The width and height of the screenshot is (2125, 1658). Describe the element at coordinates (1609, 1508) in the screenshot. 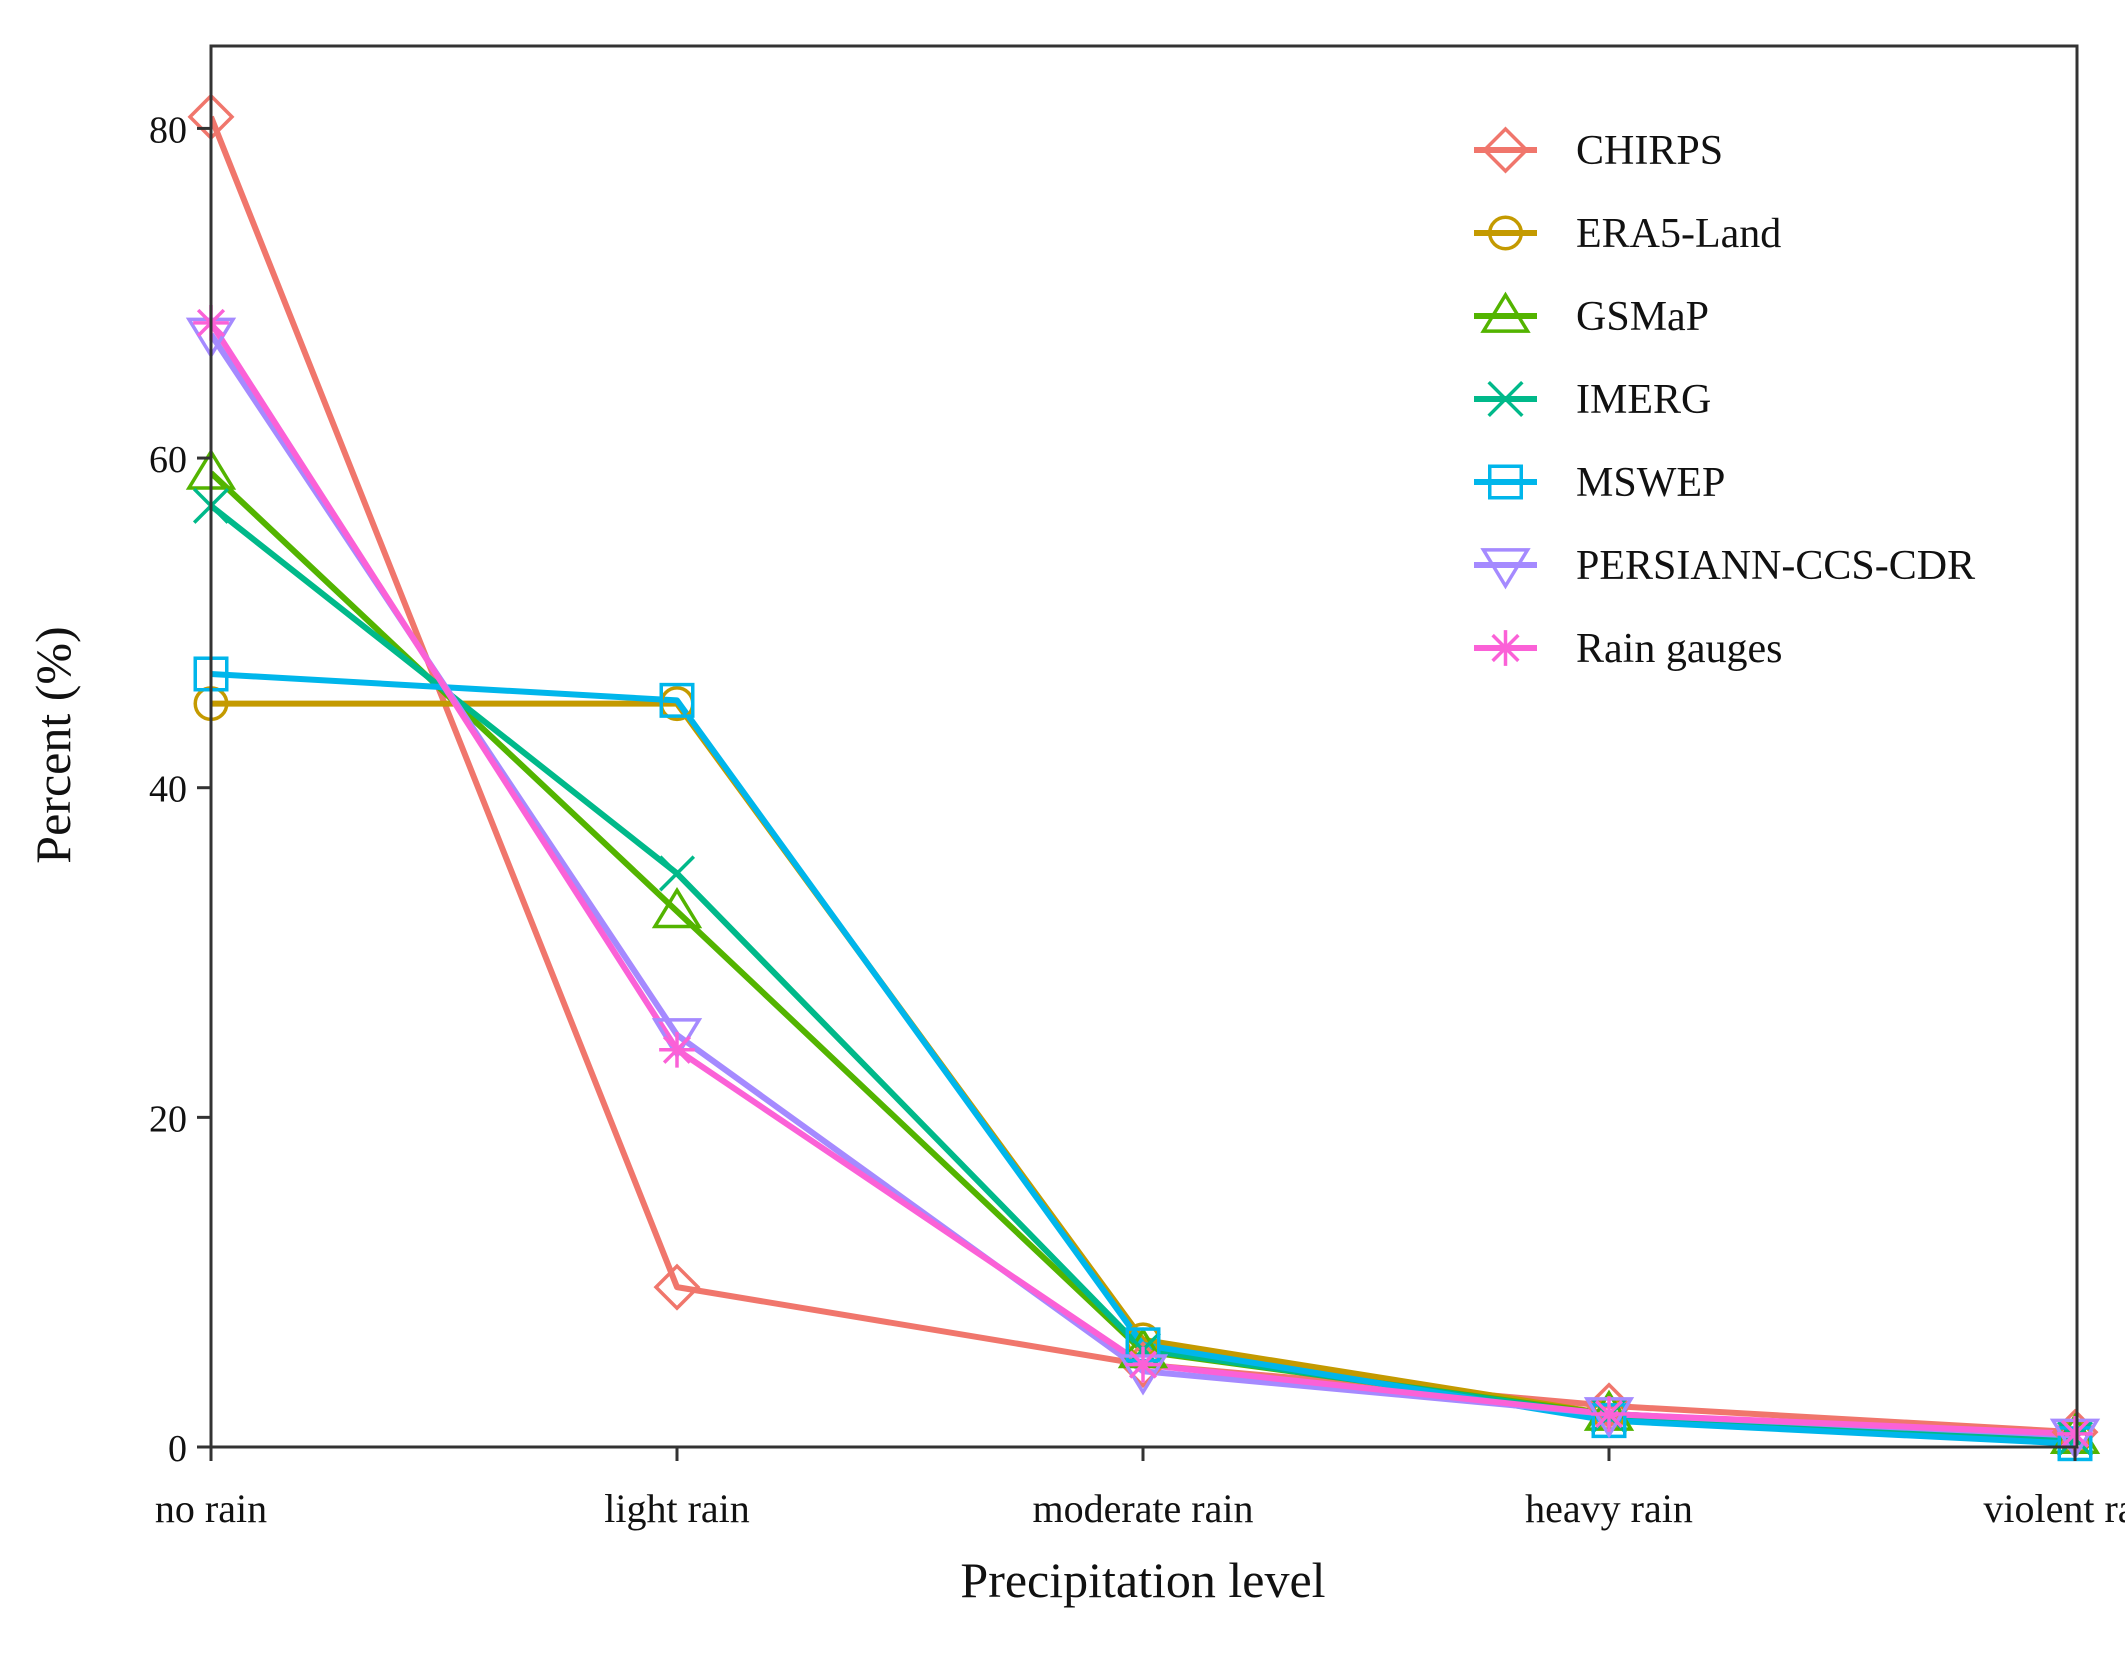

I see `x-tick-label: heavy rain` at that location.